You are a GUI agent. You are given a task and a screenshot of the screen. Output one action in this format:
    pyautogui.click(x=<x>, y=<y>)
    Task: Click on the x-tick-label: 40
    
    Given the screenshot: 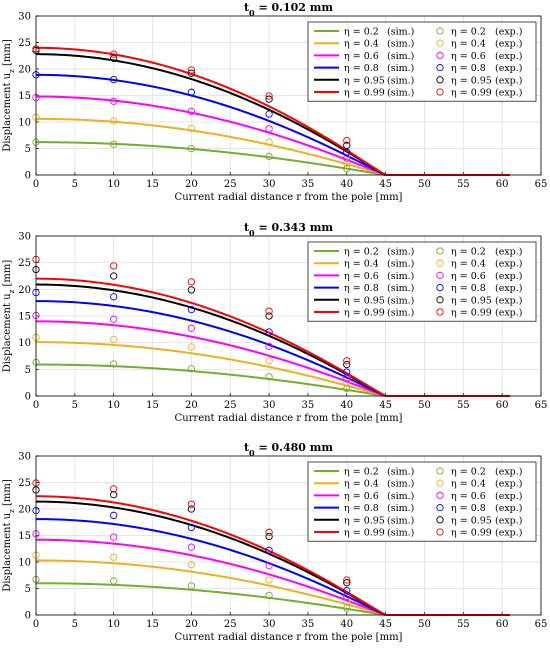 What is the action you would take?
    pyautogui.click(x=346, y=624)
    